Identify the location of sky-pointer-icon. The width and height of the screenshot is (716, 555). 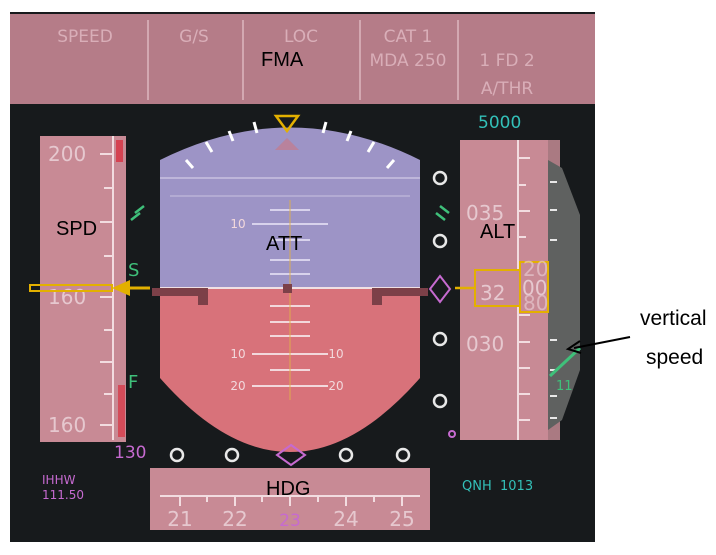
(287, 144).